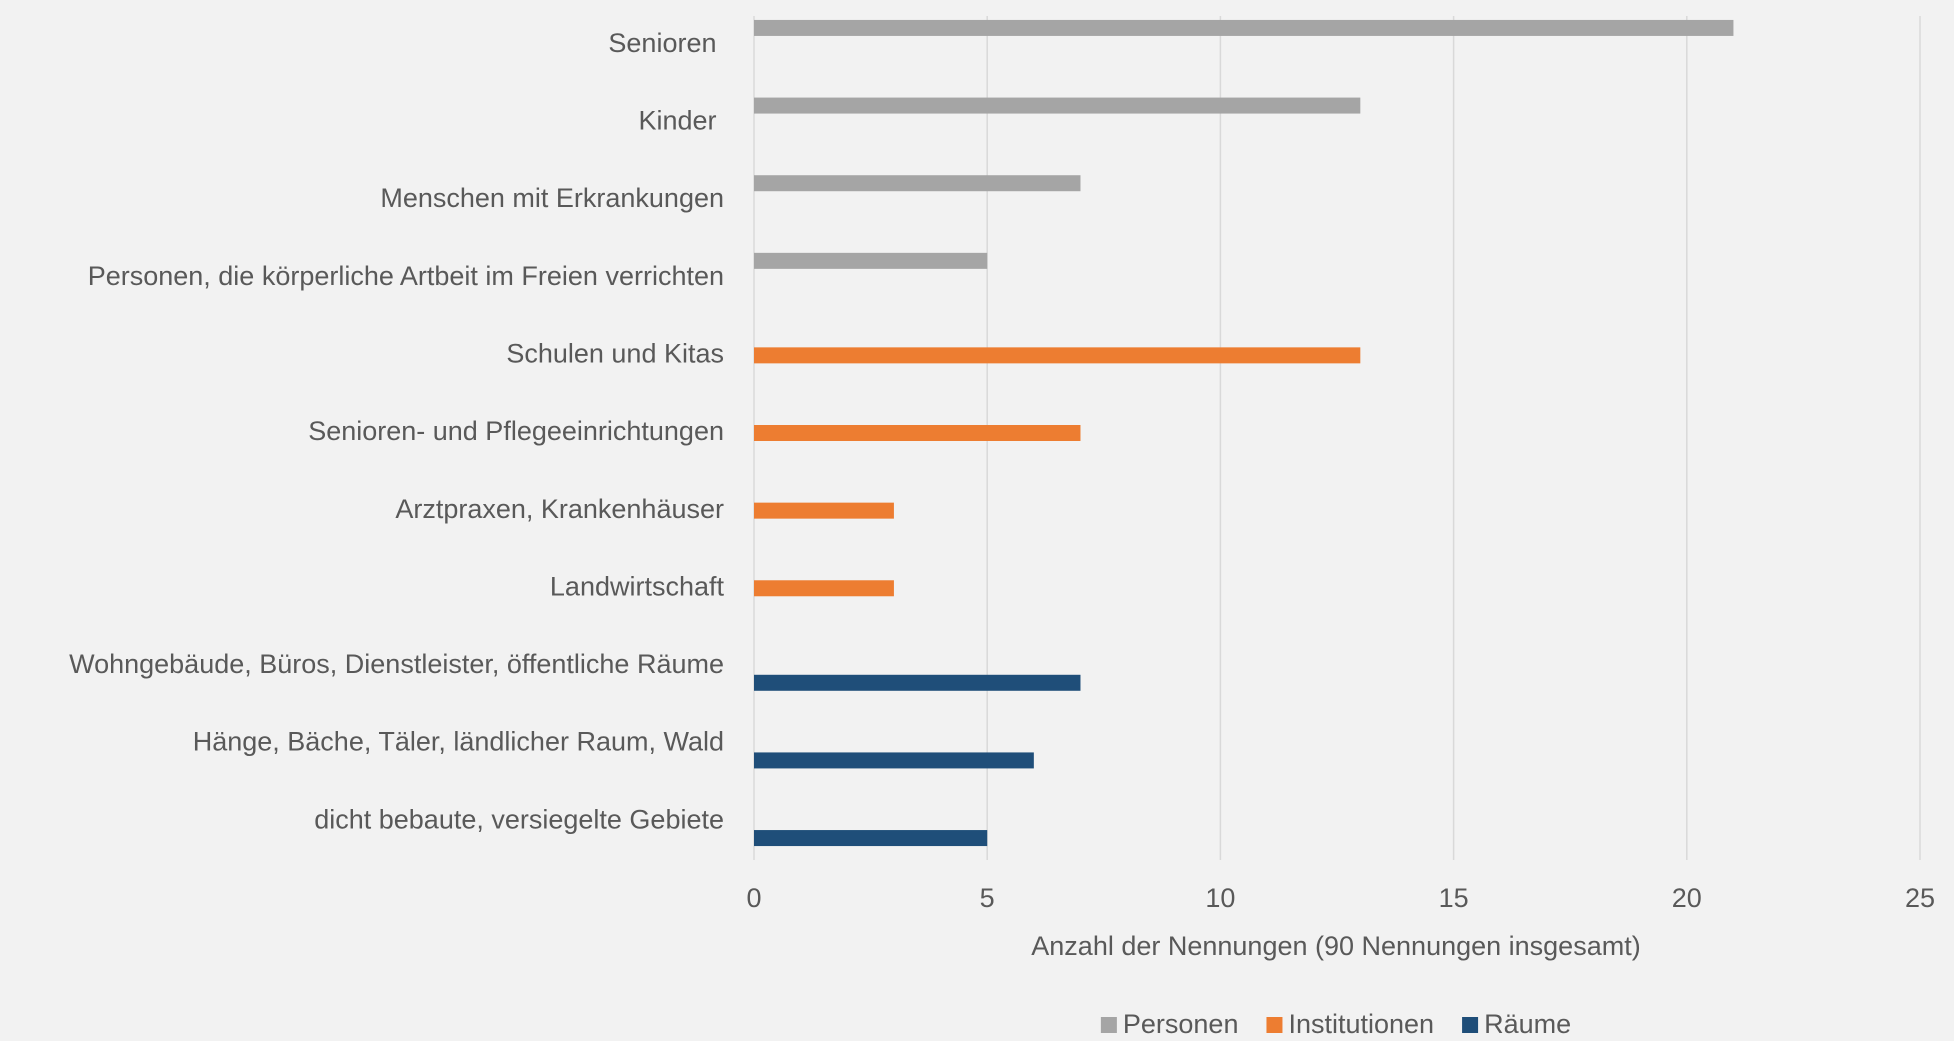 The image size is (1954, 1041). What do you see at coordinates (615, 353) in the screenshot?
I see `y-tick-label: Schulen und Kitas` at bounding box center [615, 353].